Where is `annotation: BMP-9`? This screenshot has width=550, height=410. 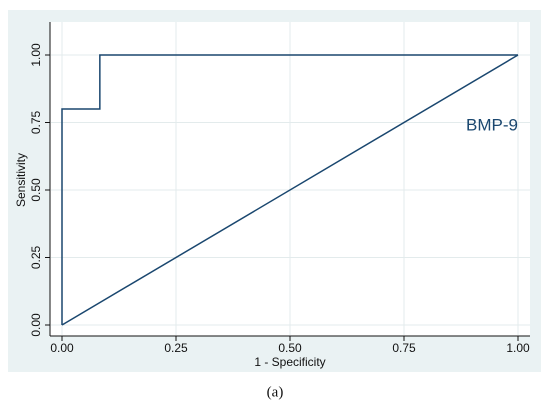 annotation: BMP-9 is located at coordinates (492, 124).